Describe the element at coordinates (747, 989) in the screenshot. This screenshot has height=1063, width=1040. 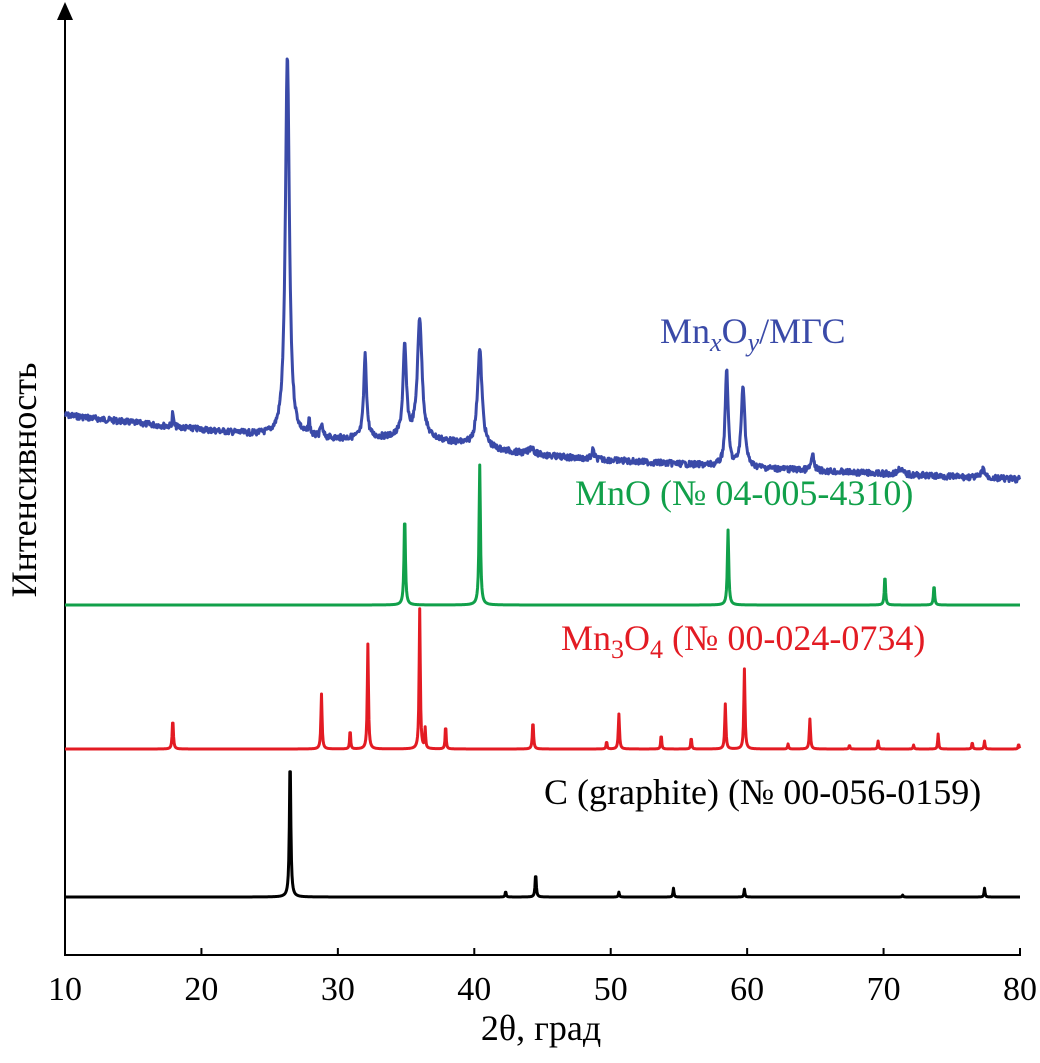
I see `x-tick-label: 60` at that location.